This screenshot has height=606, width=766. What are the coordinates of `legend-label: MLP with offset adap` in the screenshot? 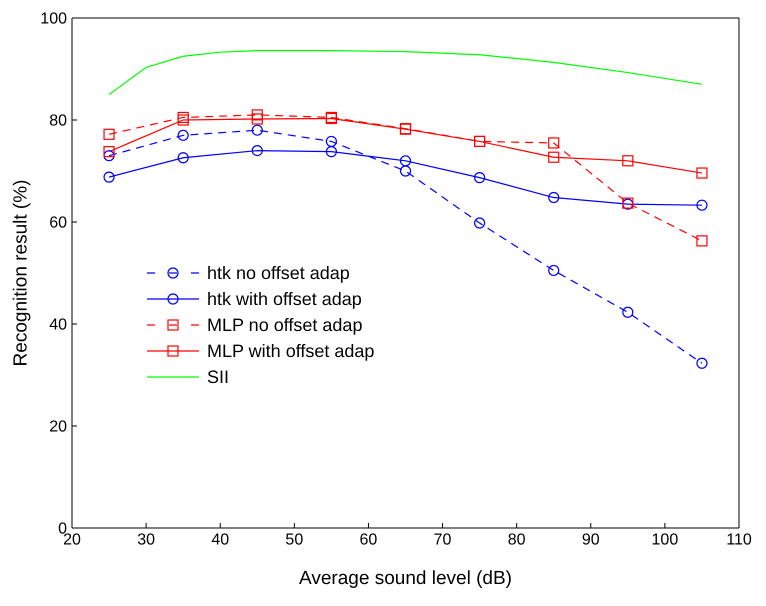 It's located at (290, 351).